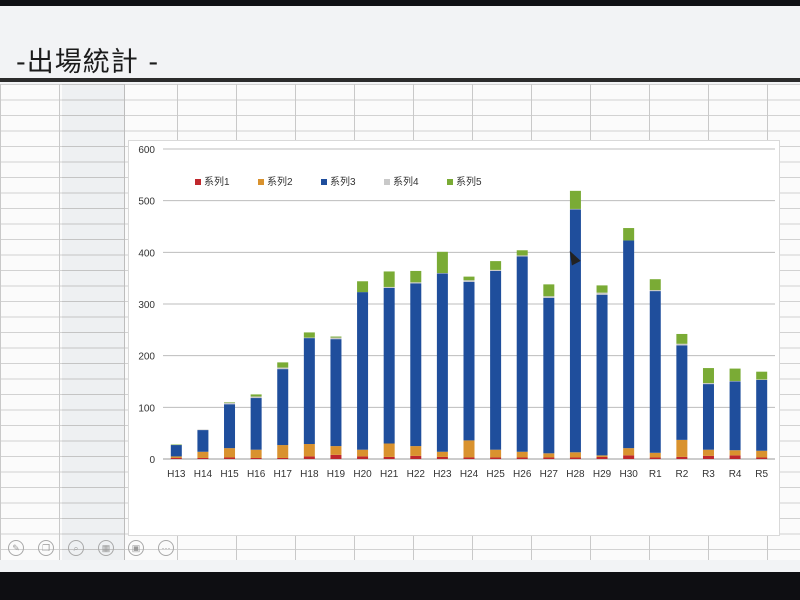 The width and height of the screenshot is (800, 600). What do you see at coordinates (46, 548) in the screenshot?
I see `copy-icon: ❐` at bounding box center [46, 548].